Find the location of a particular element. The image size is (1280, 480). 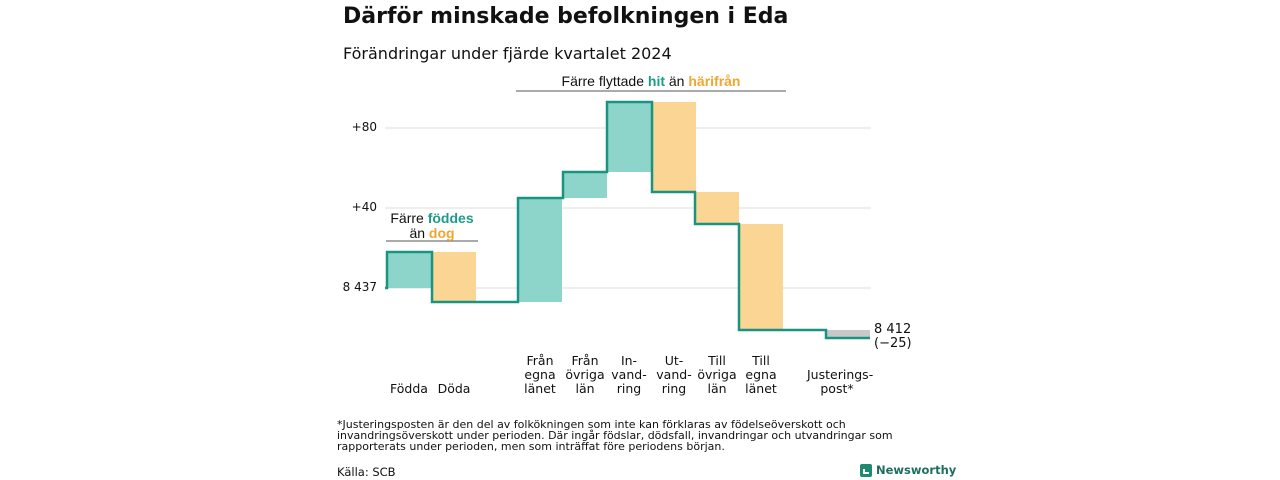

migration-annotation-mid: än is located at coordinates (676, 81).